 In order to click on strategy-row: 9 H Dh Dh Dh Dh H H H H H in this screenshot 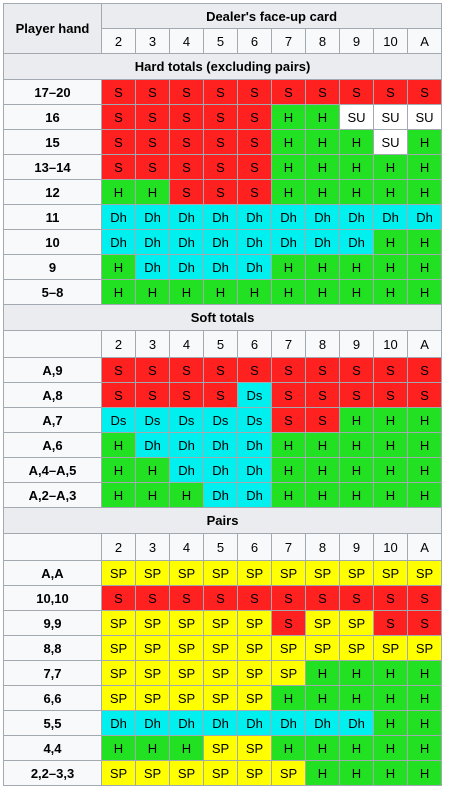, I will do `click(223, 267)`.